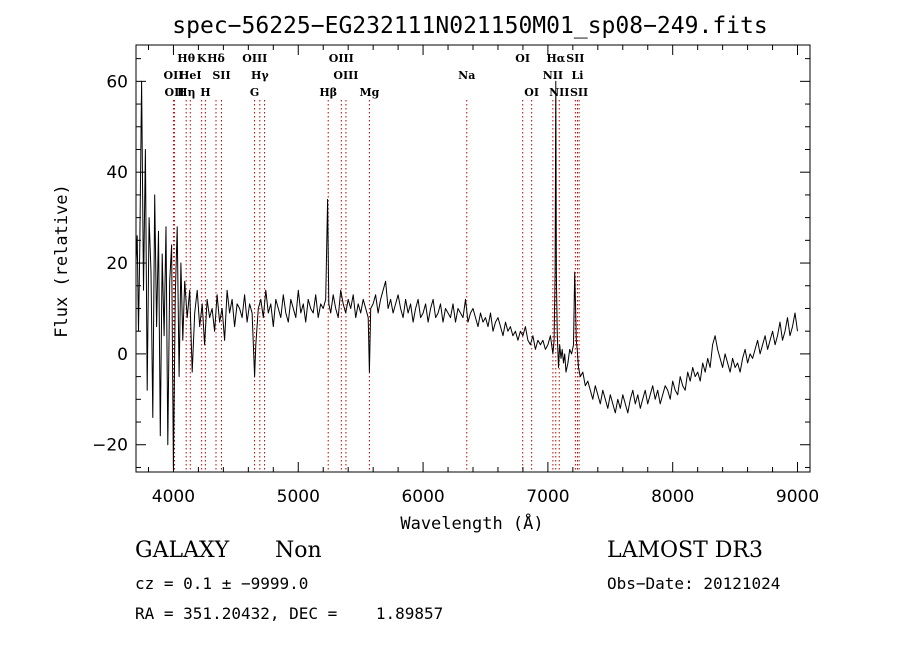 The image size is (900, 649). I want to click on line-label: K, so click(202, 58).